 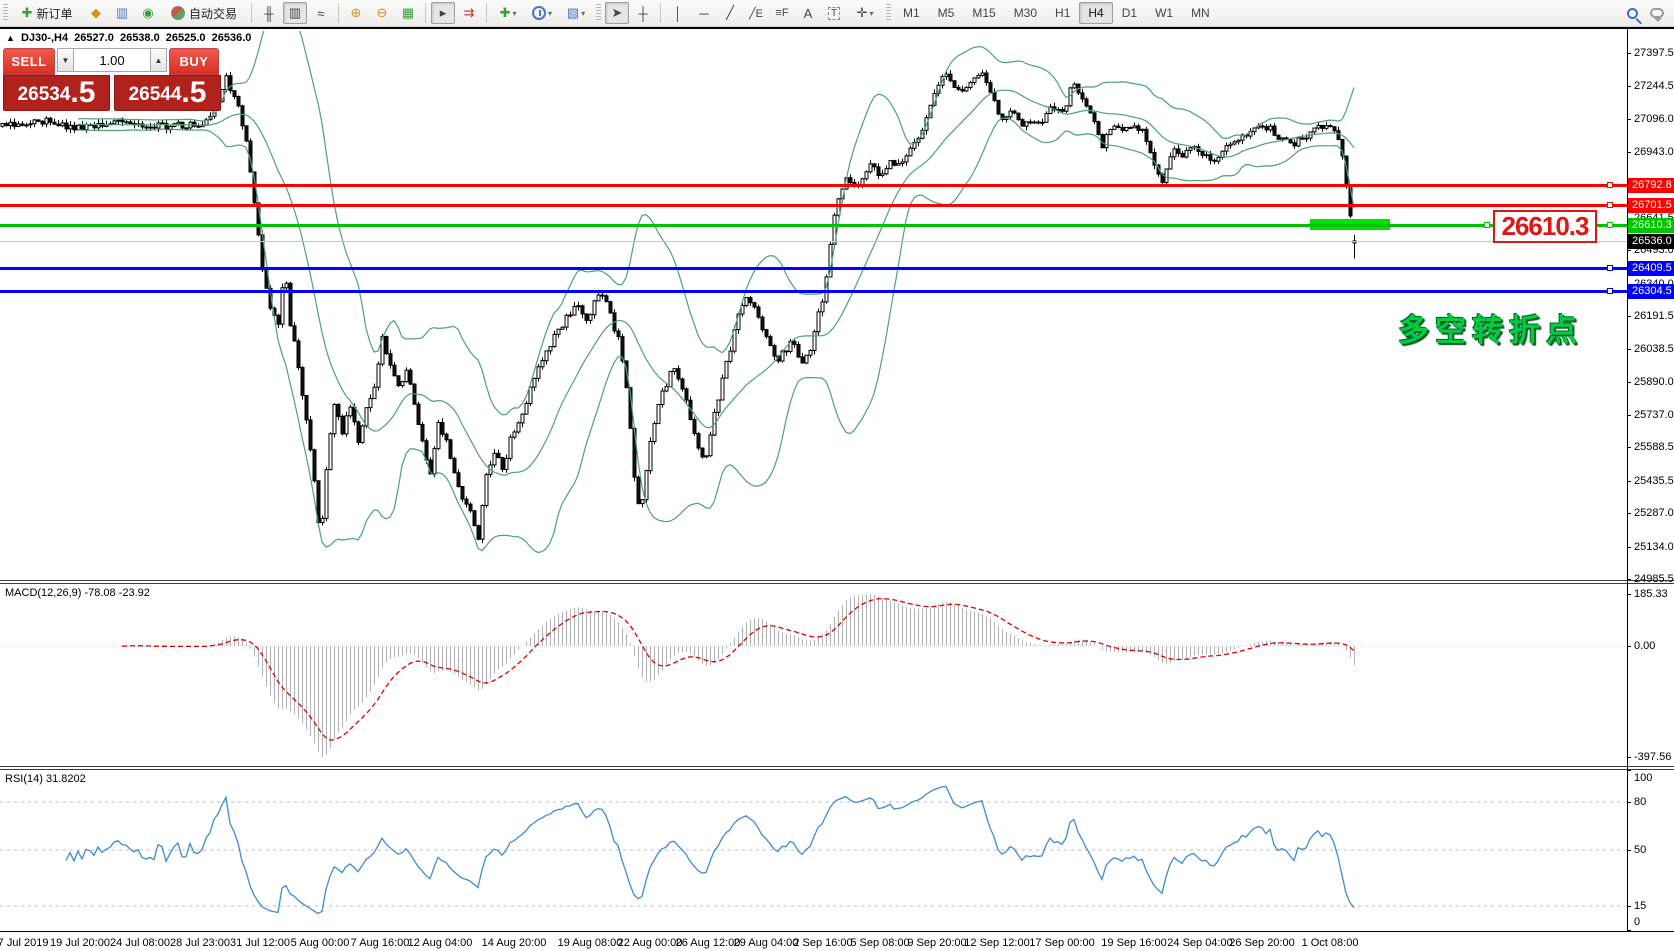 I want to click on buy-price: 26544.5, so click(x=167, y=93).